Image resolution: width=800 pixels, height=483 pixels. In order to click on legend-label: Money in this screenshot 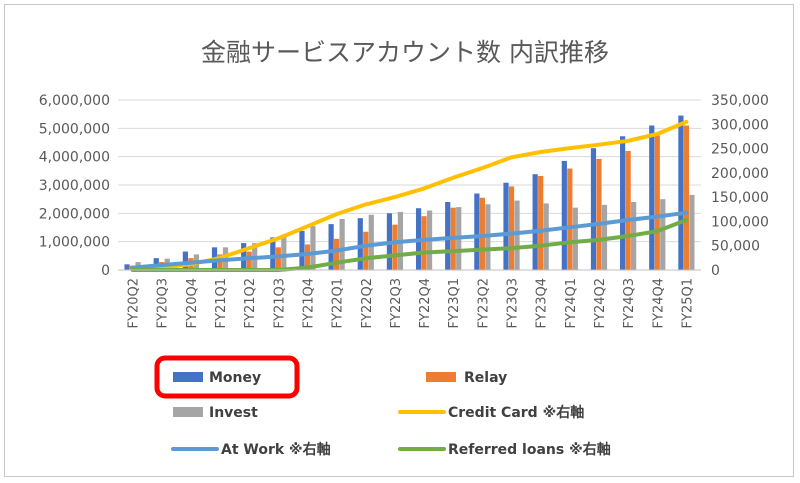, I will do `click(235, 378)`.